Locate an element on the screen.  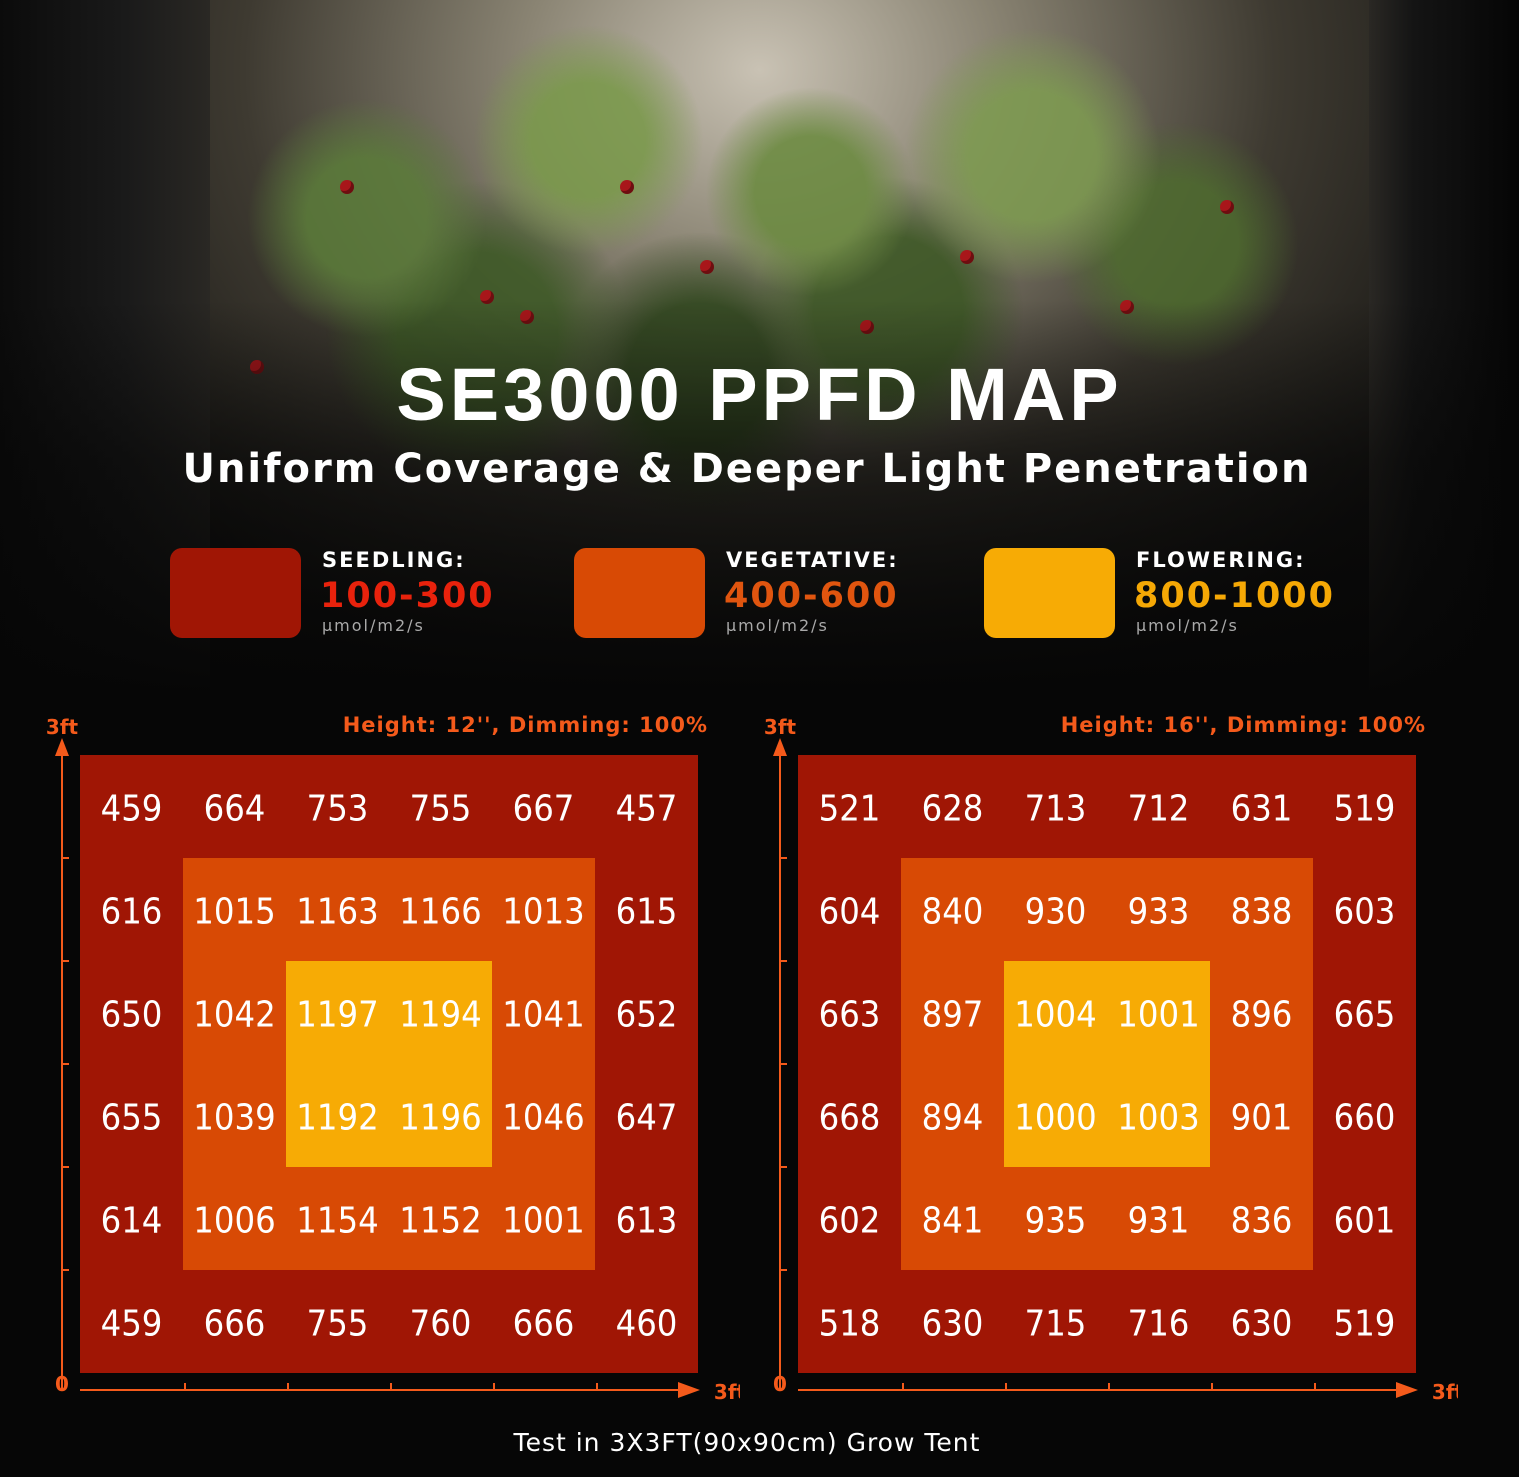
ppfd-value: 1042 is located at coordinates (234, 1015).